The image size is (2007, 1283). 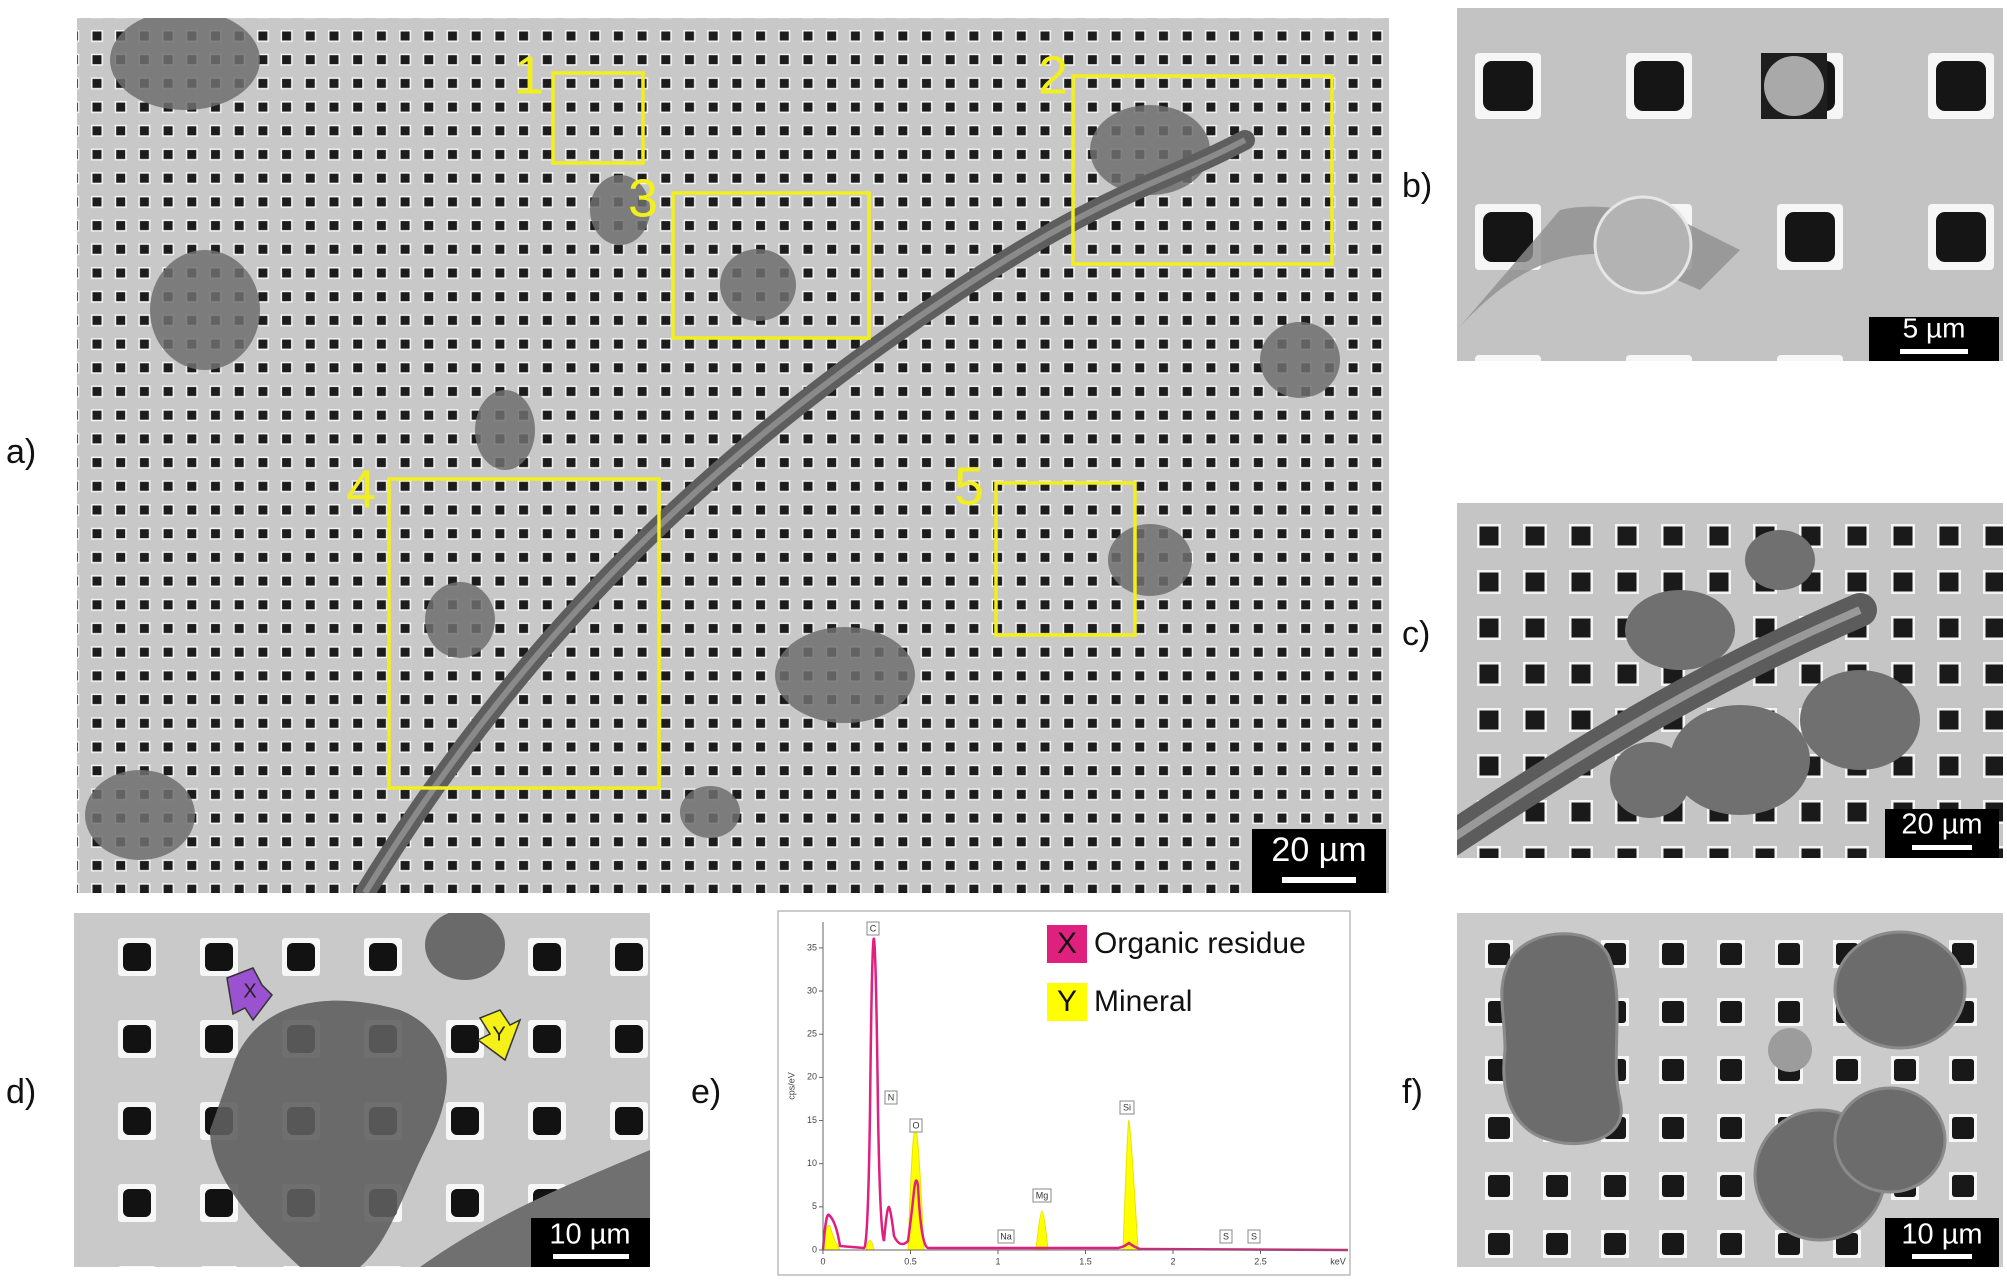 I want to click on region-number: 1, so click(x=529, y=75).